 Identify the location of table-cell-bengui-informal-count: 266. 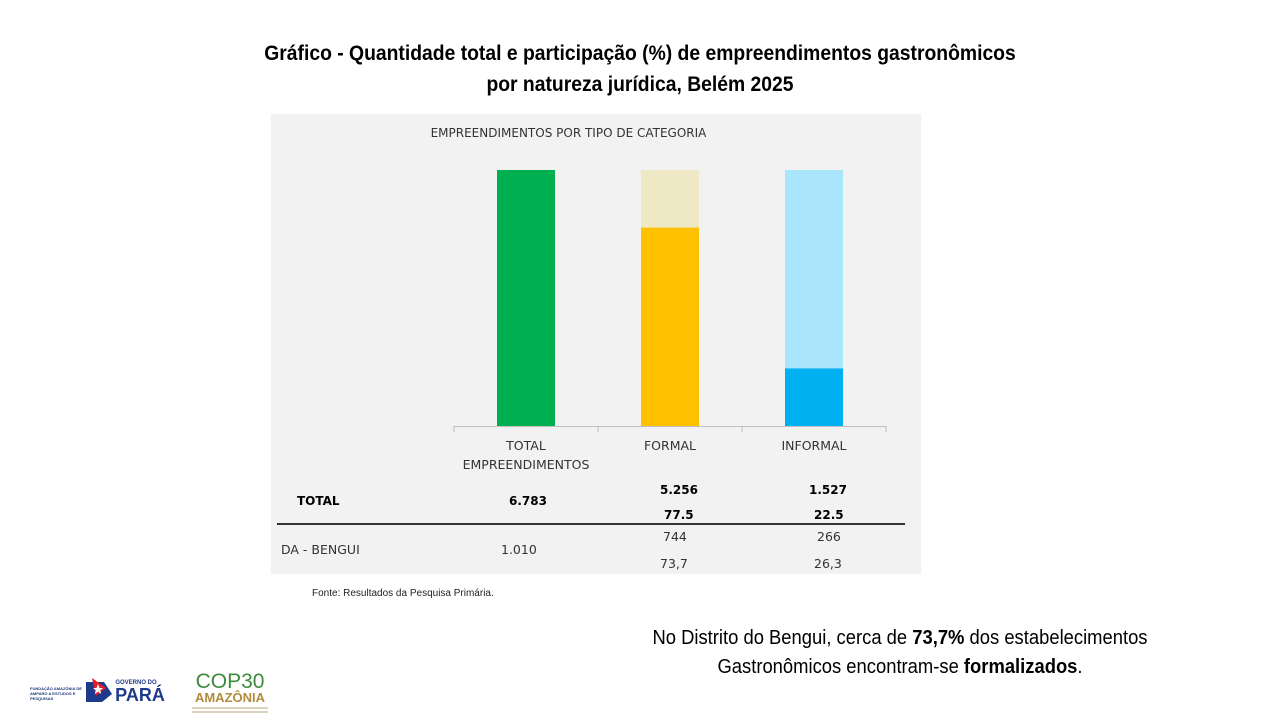
(829, 536).